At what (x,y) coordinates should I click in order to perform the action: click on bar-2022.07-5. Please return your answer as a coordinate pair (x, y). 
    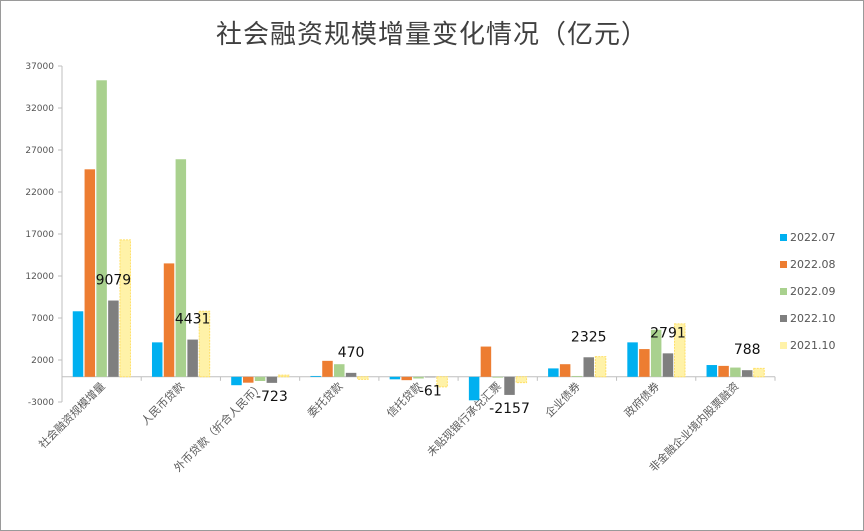
    Looking at the image, I should click on (395, 378).